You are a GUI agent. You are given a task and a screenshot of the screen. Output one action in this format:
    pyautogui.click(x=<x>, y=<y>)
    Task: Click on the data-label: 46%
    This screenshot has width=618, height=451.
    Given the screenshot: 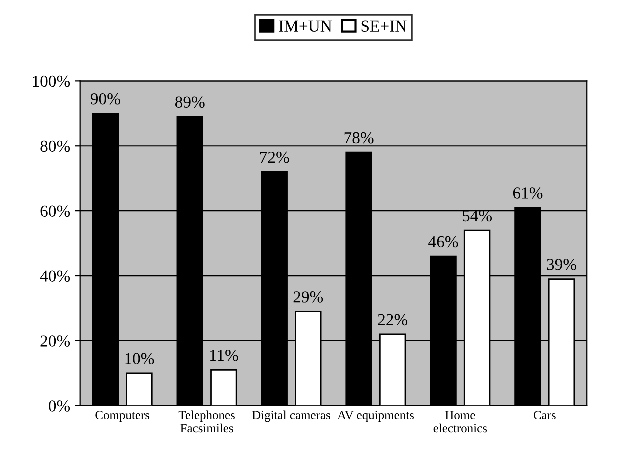 What is the action you would take?
    pyautogui.click(x=443, y=242)
    